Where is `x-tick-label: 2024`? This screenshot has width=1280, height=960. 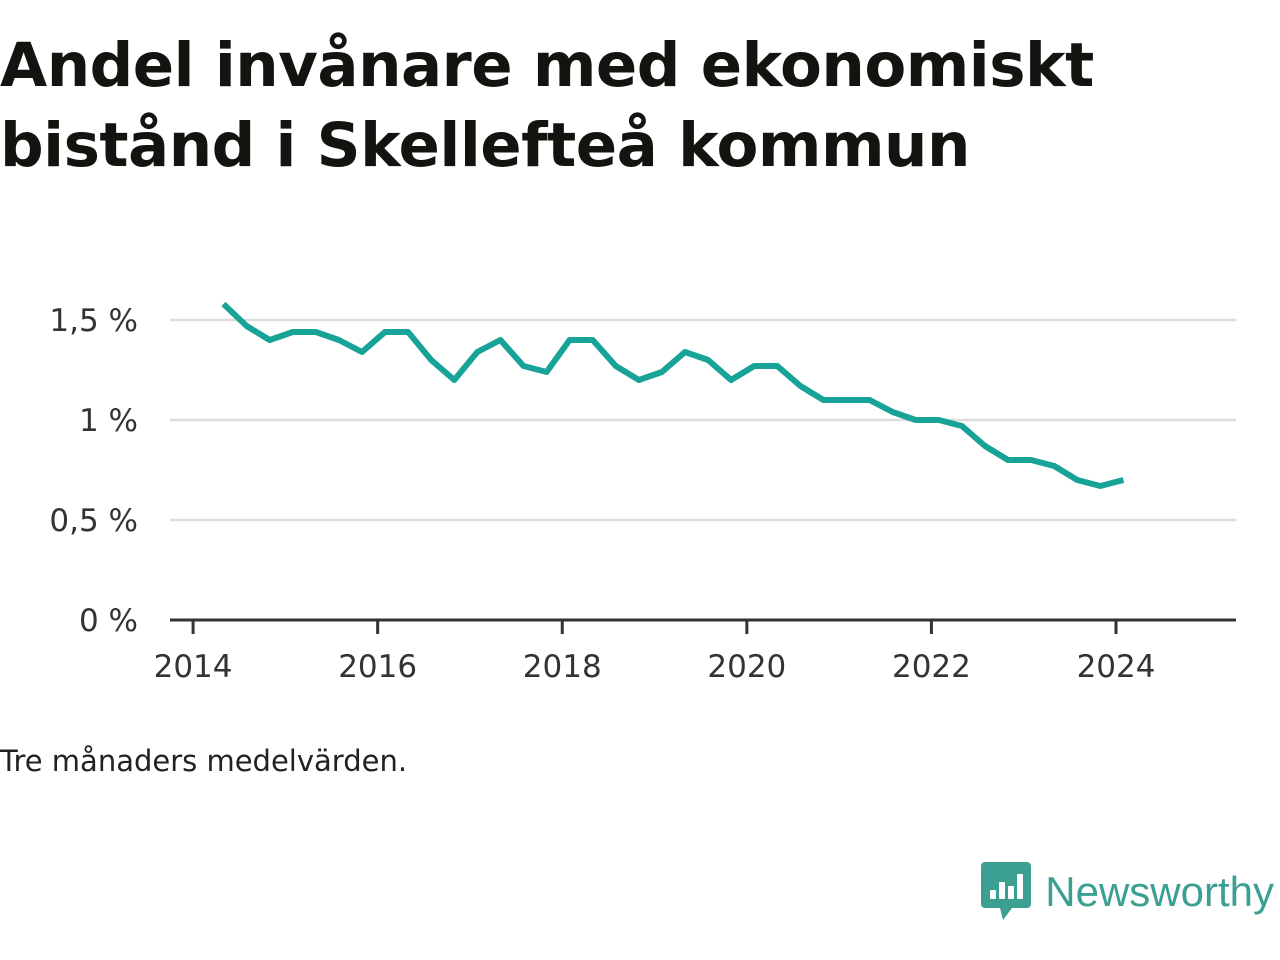
x-tick-label: 2024 is located at coordinates (1116, 667).